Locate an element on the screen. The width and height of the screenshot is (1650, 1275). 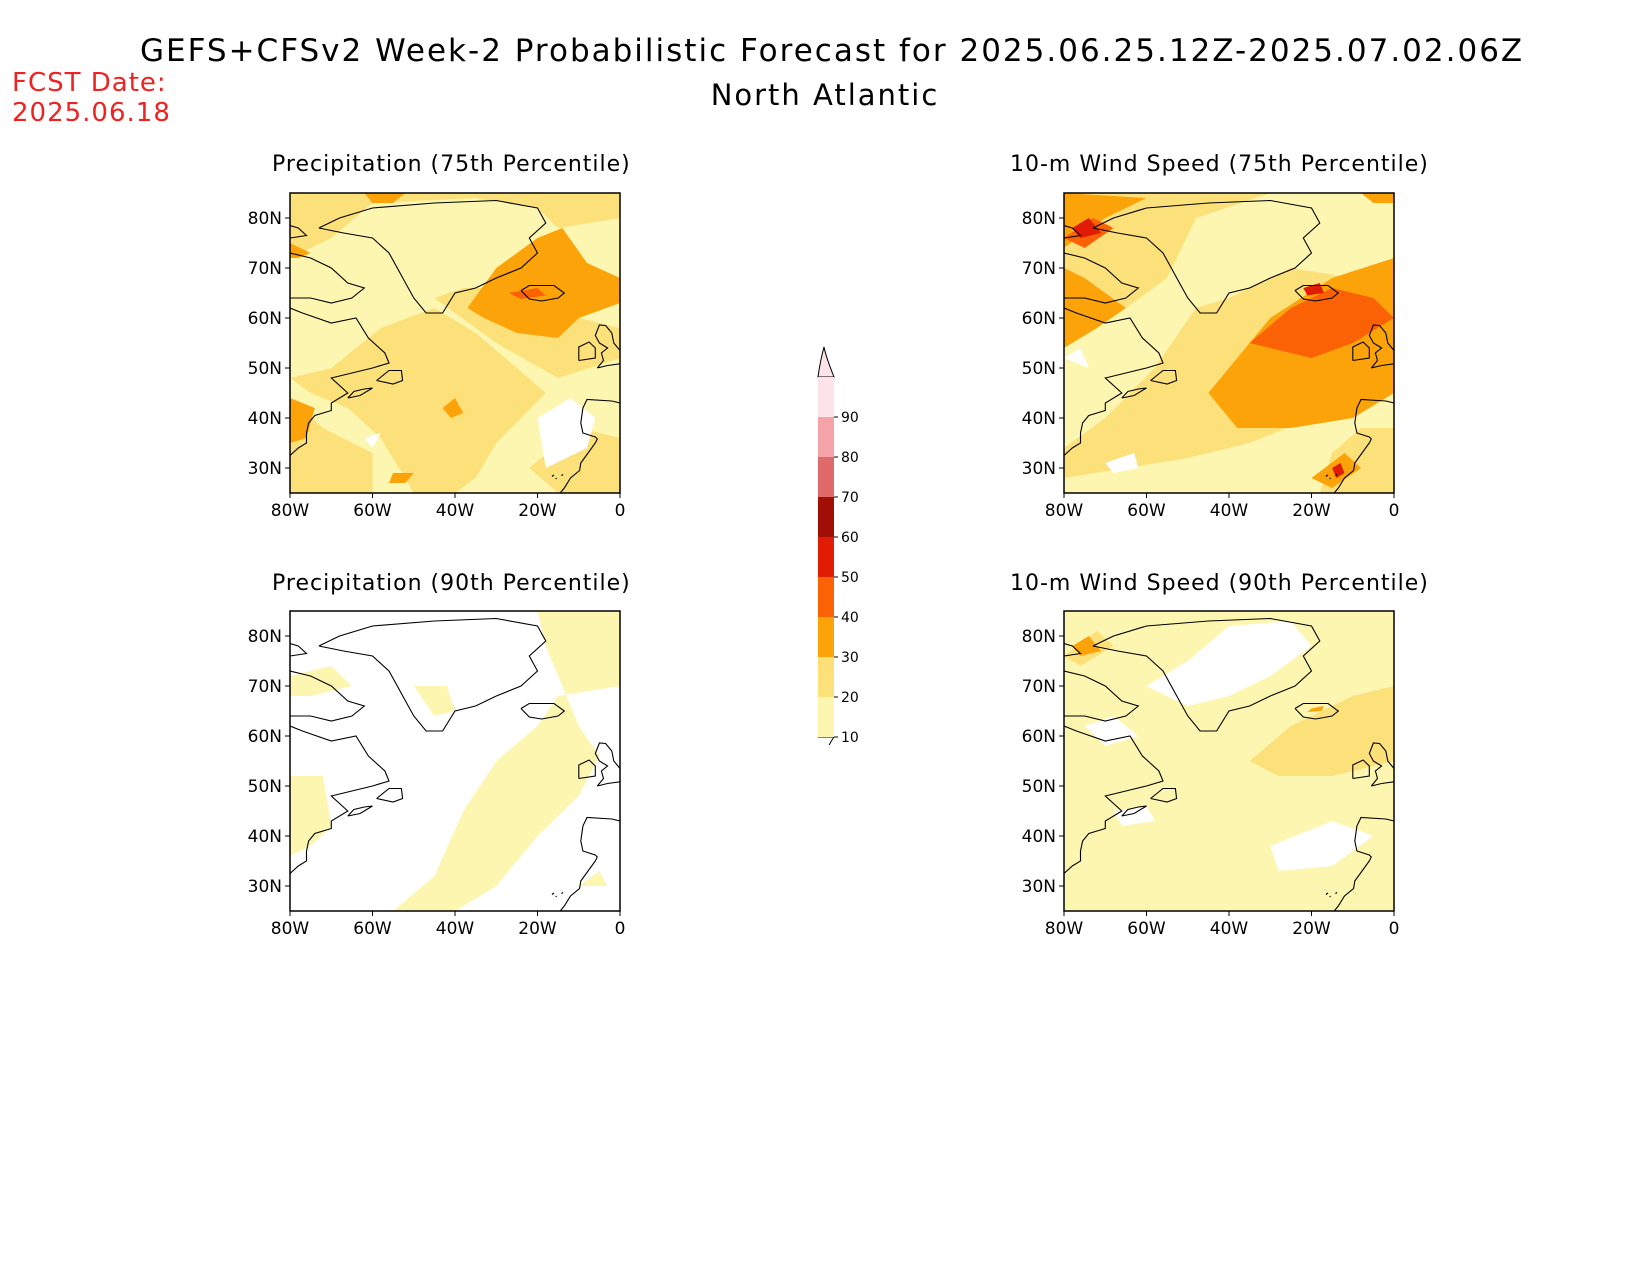
colorbar-level-label: 30 is located at coordinates (850, 658).